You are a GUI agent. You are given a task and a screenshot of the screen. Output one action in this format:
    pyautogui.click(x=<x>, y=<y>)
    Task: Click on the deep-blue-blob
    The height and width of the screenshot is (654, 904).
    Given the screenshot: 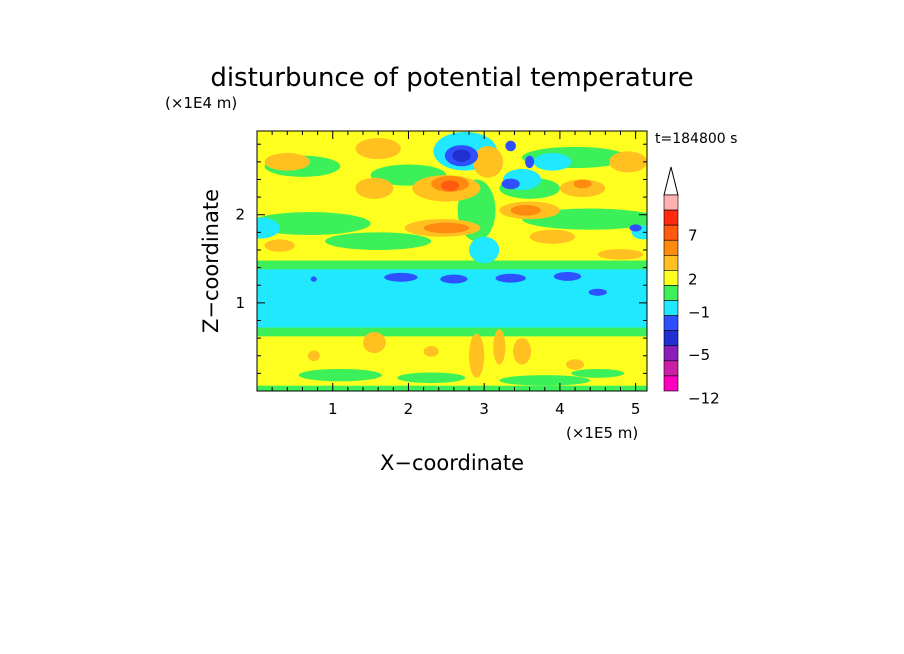 What is the action you would take?
    pyautogui.click(x=461, y=155)
    